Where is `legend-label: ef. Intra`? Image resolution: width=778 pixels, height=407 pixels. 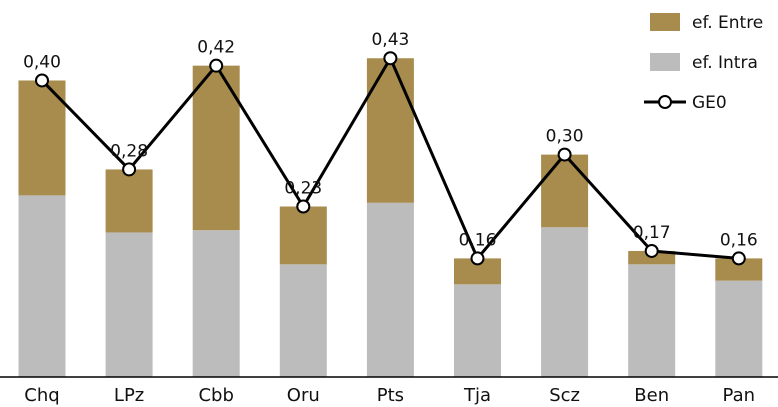 legend-label: ef. Intra is located at coordinates (725, 63).